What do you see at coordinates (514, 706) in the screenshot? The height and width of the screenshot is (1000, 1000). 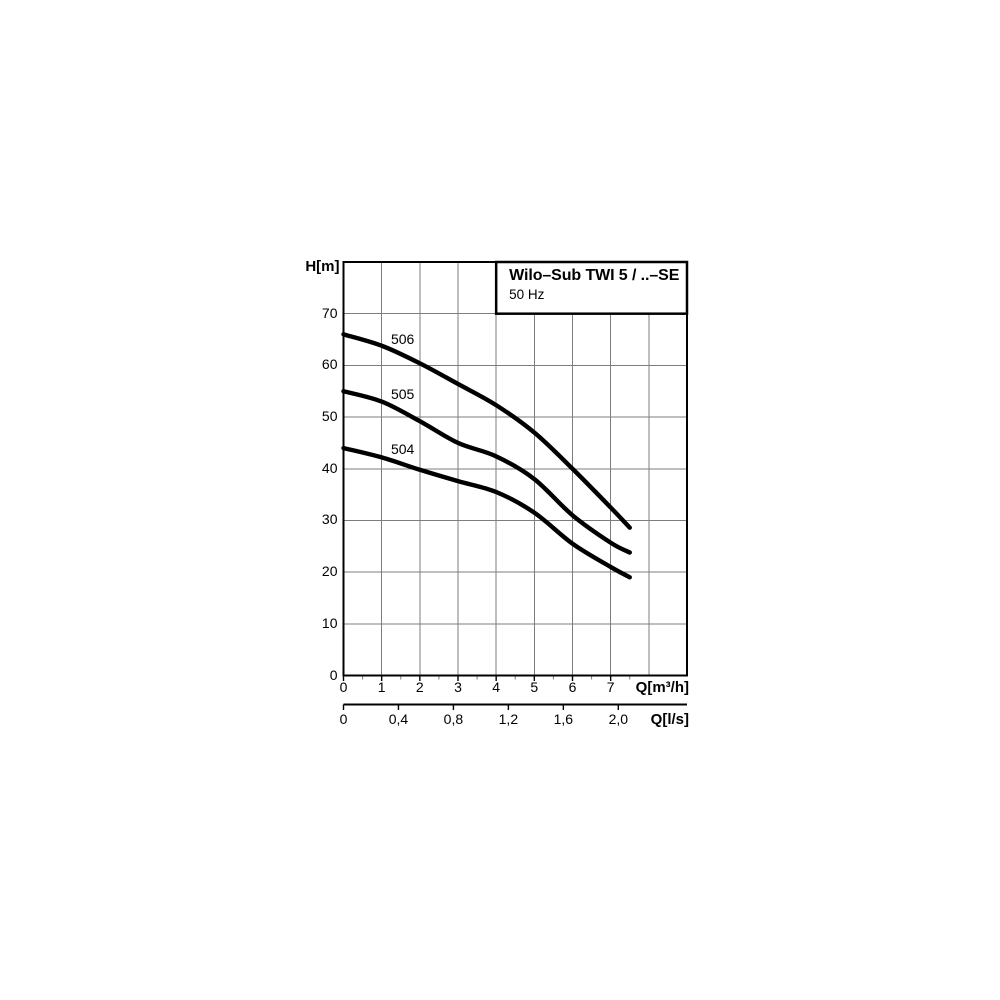 I see `x2-axis` at bounding box center [514, 706].